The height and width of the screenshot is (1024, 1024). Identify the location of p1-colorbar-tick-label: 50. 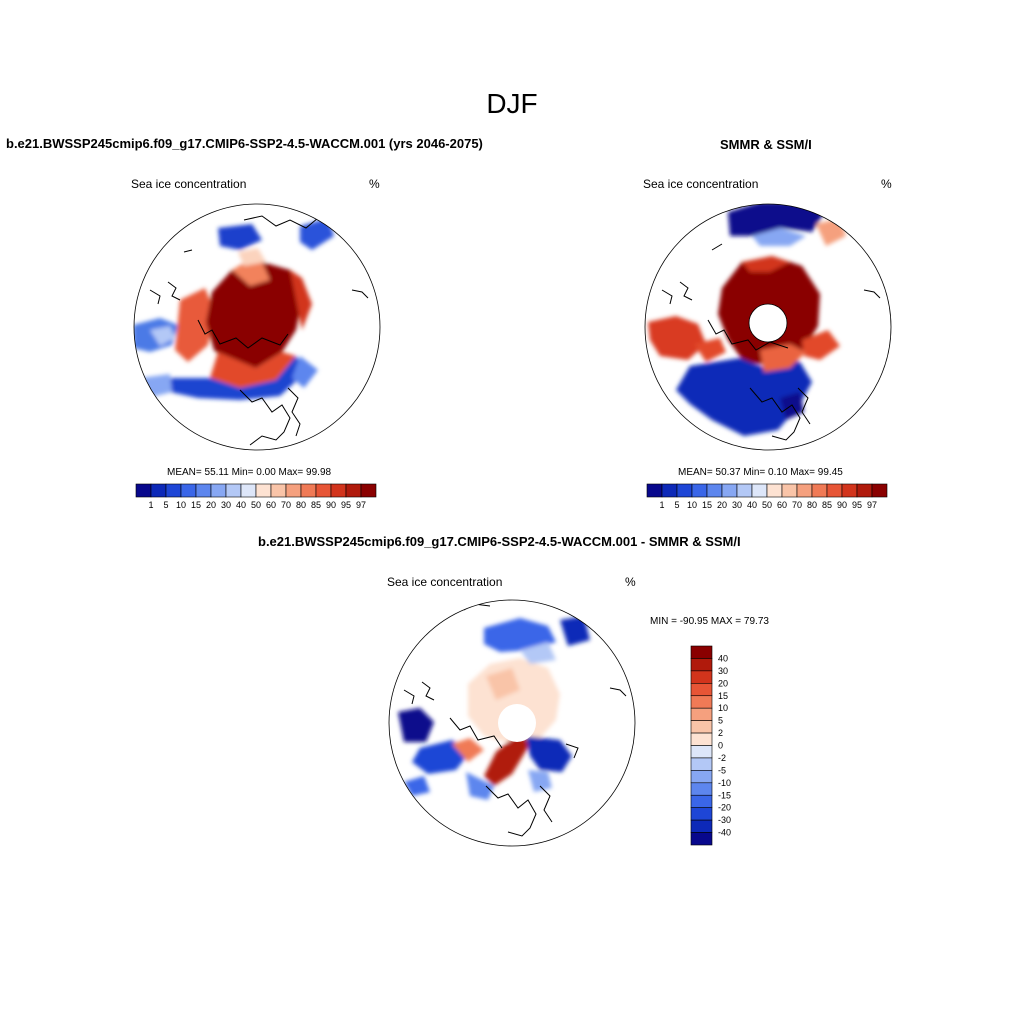
(256, 505).